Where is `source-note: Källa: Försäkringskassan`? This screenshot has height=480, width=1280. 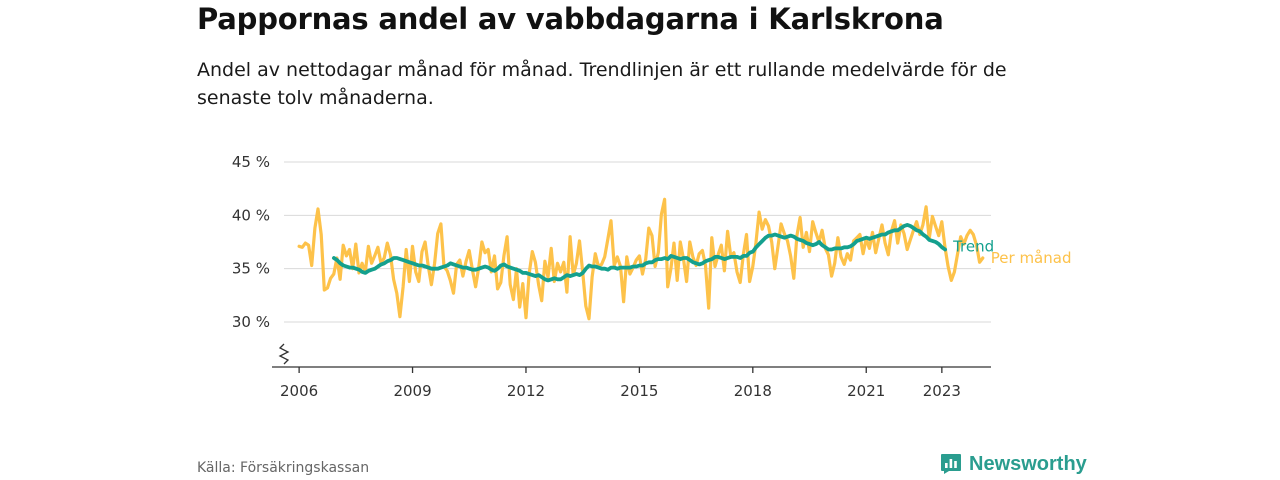 source-note: Källa: Försäkringskassan is located at coordinates (283, 468).